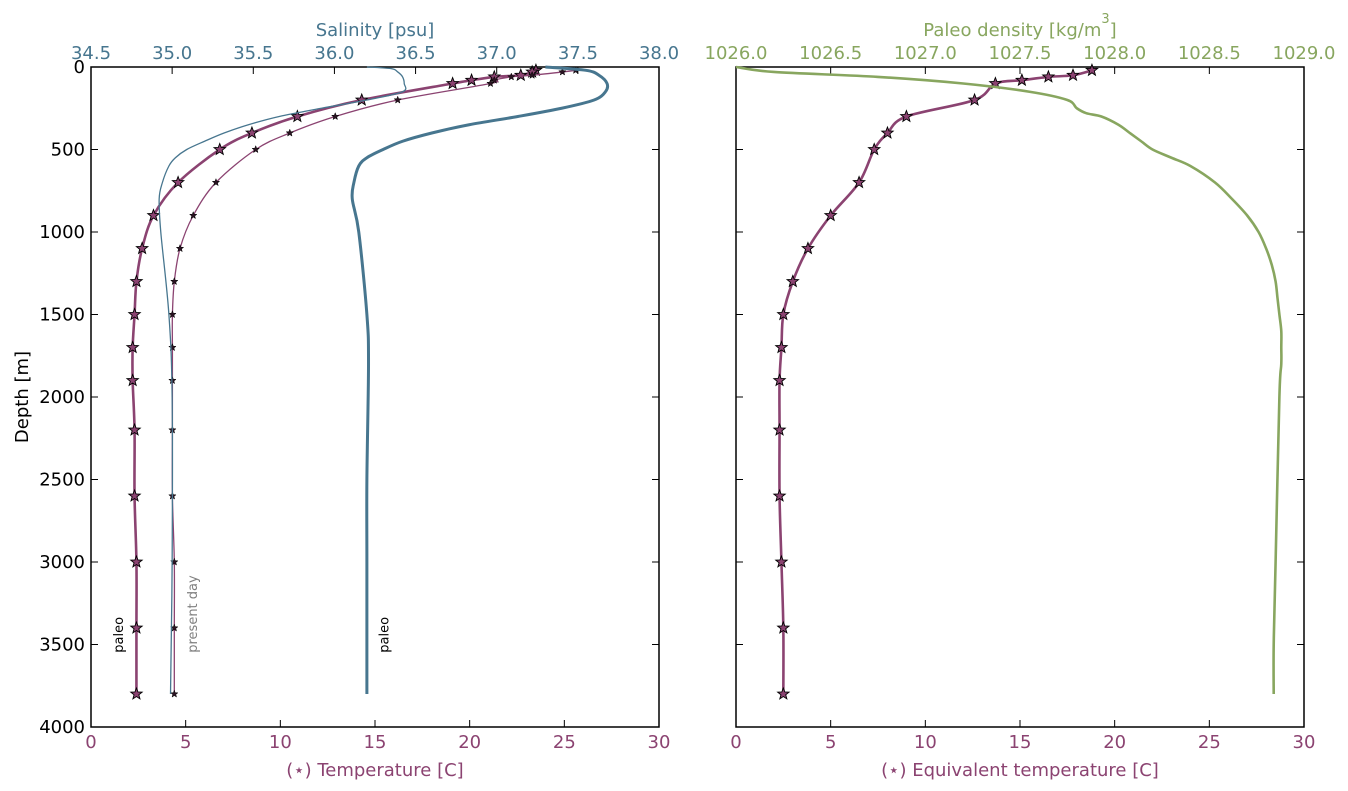  What do you see at coordinates (193, 614) in the screenshot?
I see `annotation-label: present day` at bounding box center [193, 614].